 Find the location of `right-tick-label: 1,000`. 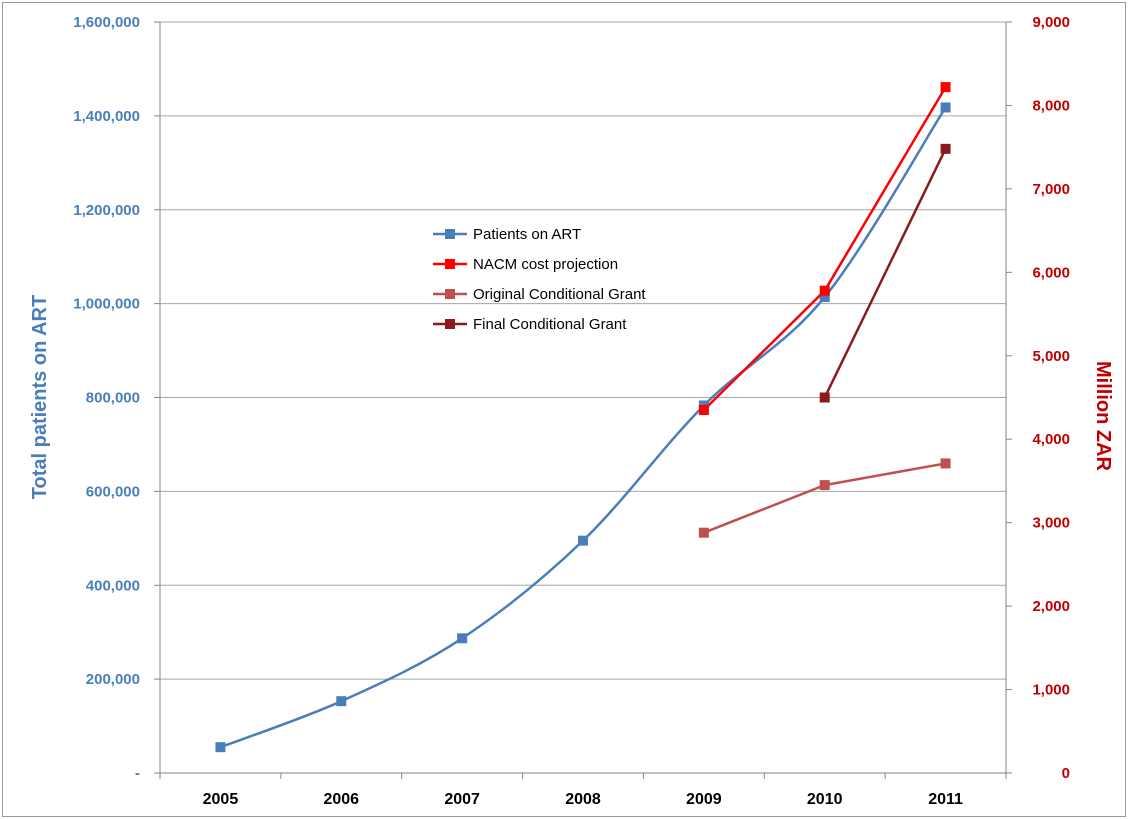

right-tick-label: 1,000 is located at coordinates (1051, 690).